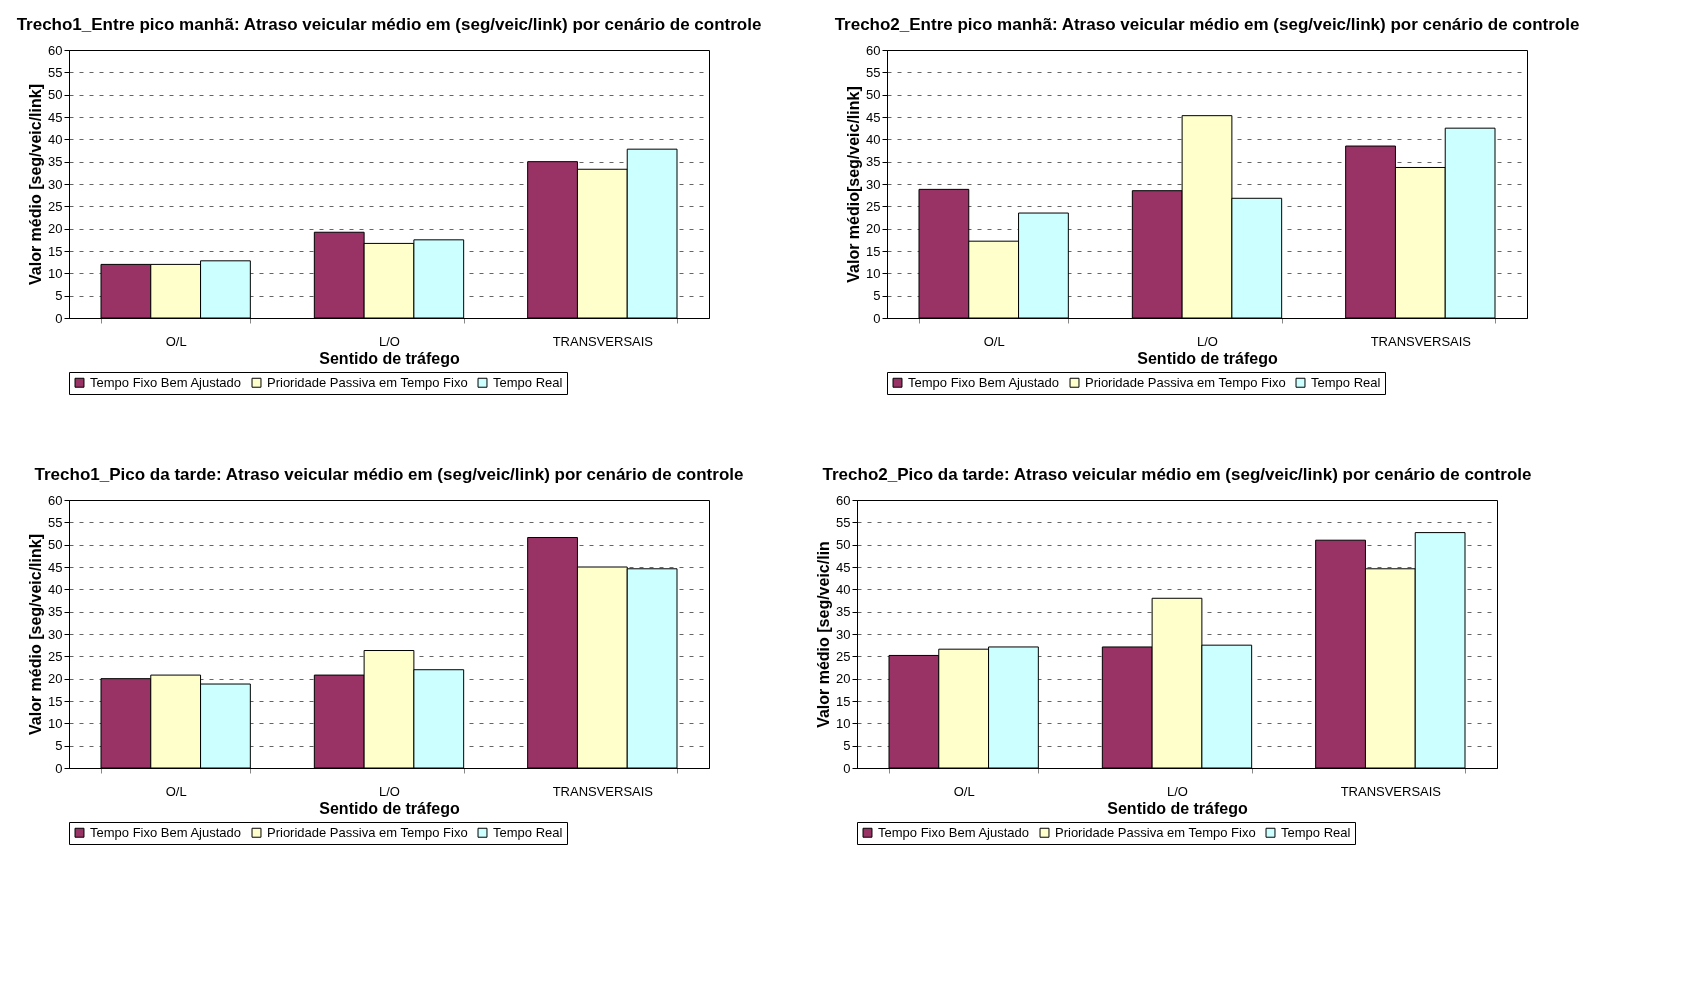  Describe the element at coordinates (1177, 474) in the screenshot. I see `chart-title: Trecho2_Pico da tarde: Atraso veicular médio em (seg/veic/link) por cenário de controle` at that location.